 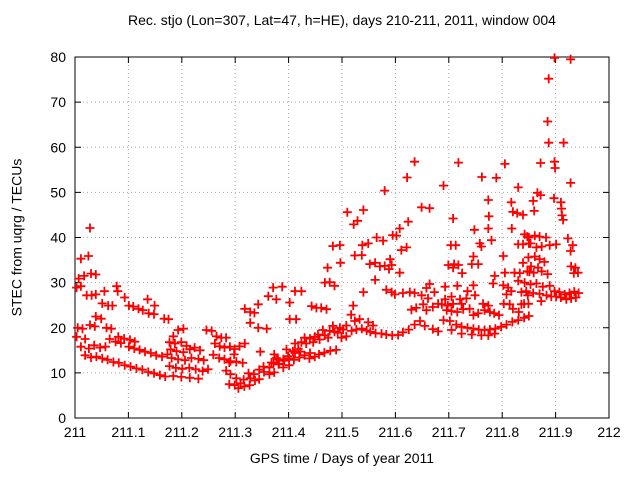 What do you see at coordinates (16, 237) in the screenshot?
I see `y-axis-label: STEC from uqrg / TECUs` at bounding box center [16, 237].